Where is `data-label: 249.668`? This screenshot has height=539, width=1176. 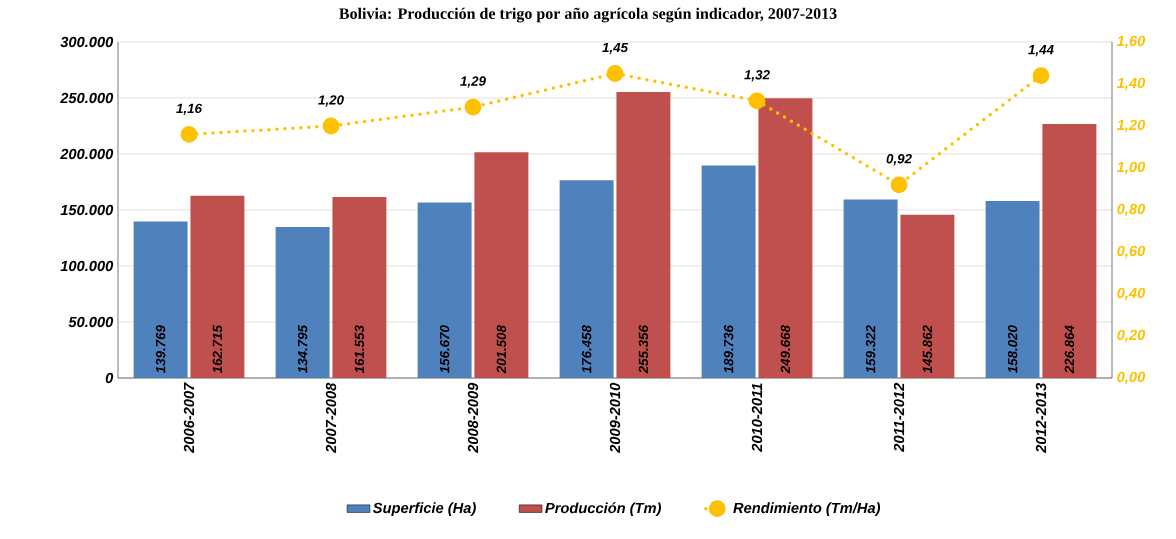 data-label: 249.668 is located at coordinates (785, 349).